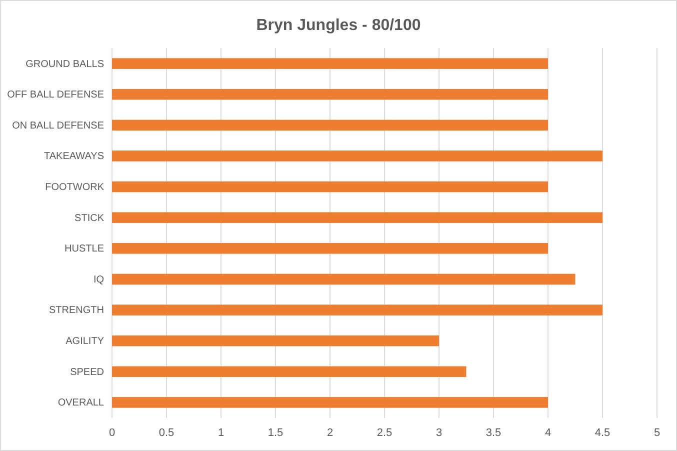 The width and height of the screenshot is (677, 451). What do you see at coordinates (166, 432) in the screenshot?
I see `x-tick-label: 0.5` at bounding box center [166, 432].